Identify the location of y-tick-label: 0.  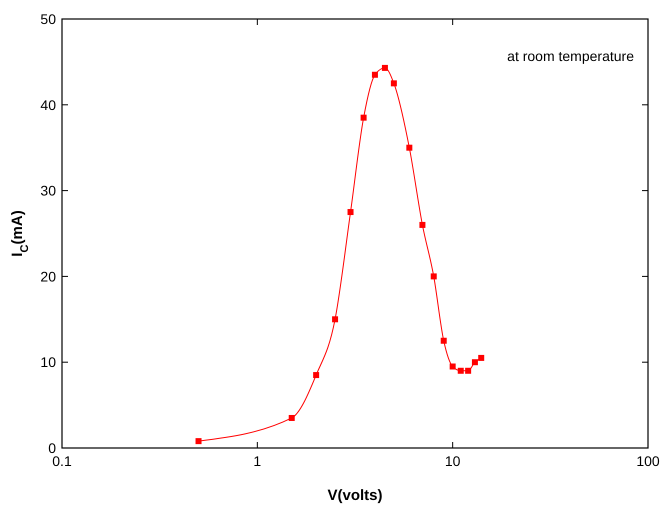
(52, 448).